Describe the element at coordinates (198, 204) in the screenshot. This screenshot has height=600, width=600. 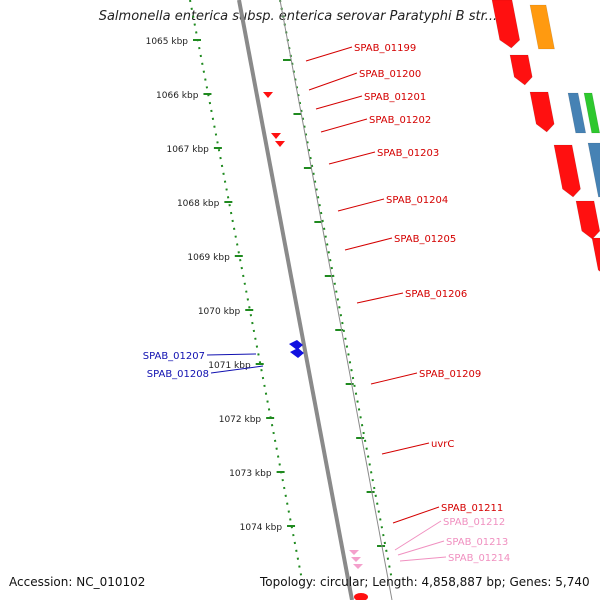
I see `ruler-label: 1068 kbp` at that location.